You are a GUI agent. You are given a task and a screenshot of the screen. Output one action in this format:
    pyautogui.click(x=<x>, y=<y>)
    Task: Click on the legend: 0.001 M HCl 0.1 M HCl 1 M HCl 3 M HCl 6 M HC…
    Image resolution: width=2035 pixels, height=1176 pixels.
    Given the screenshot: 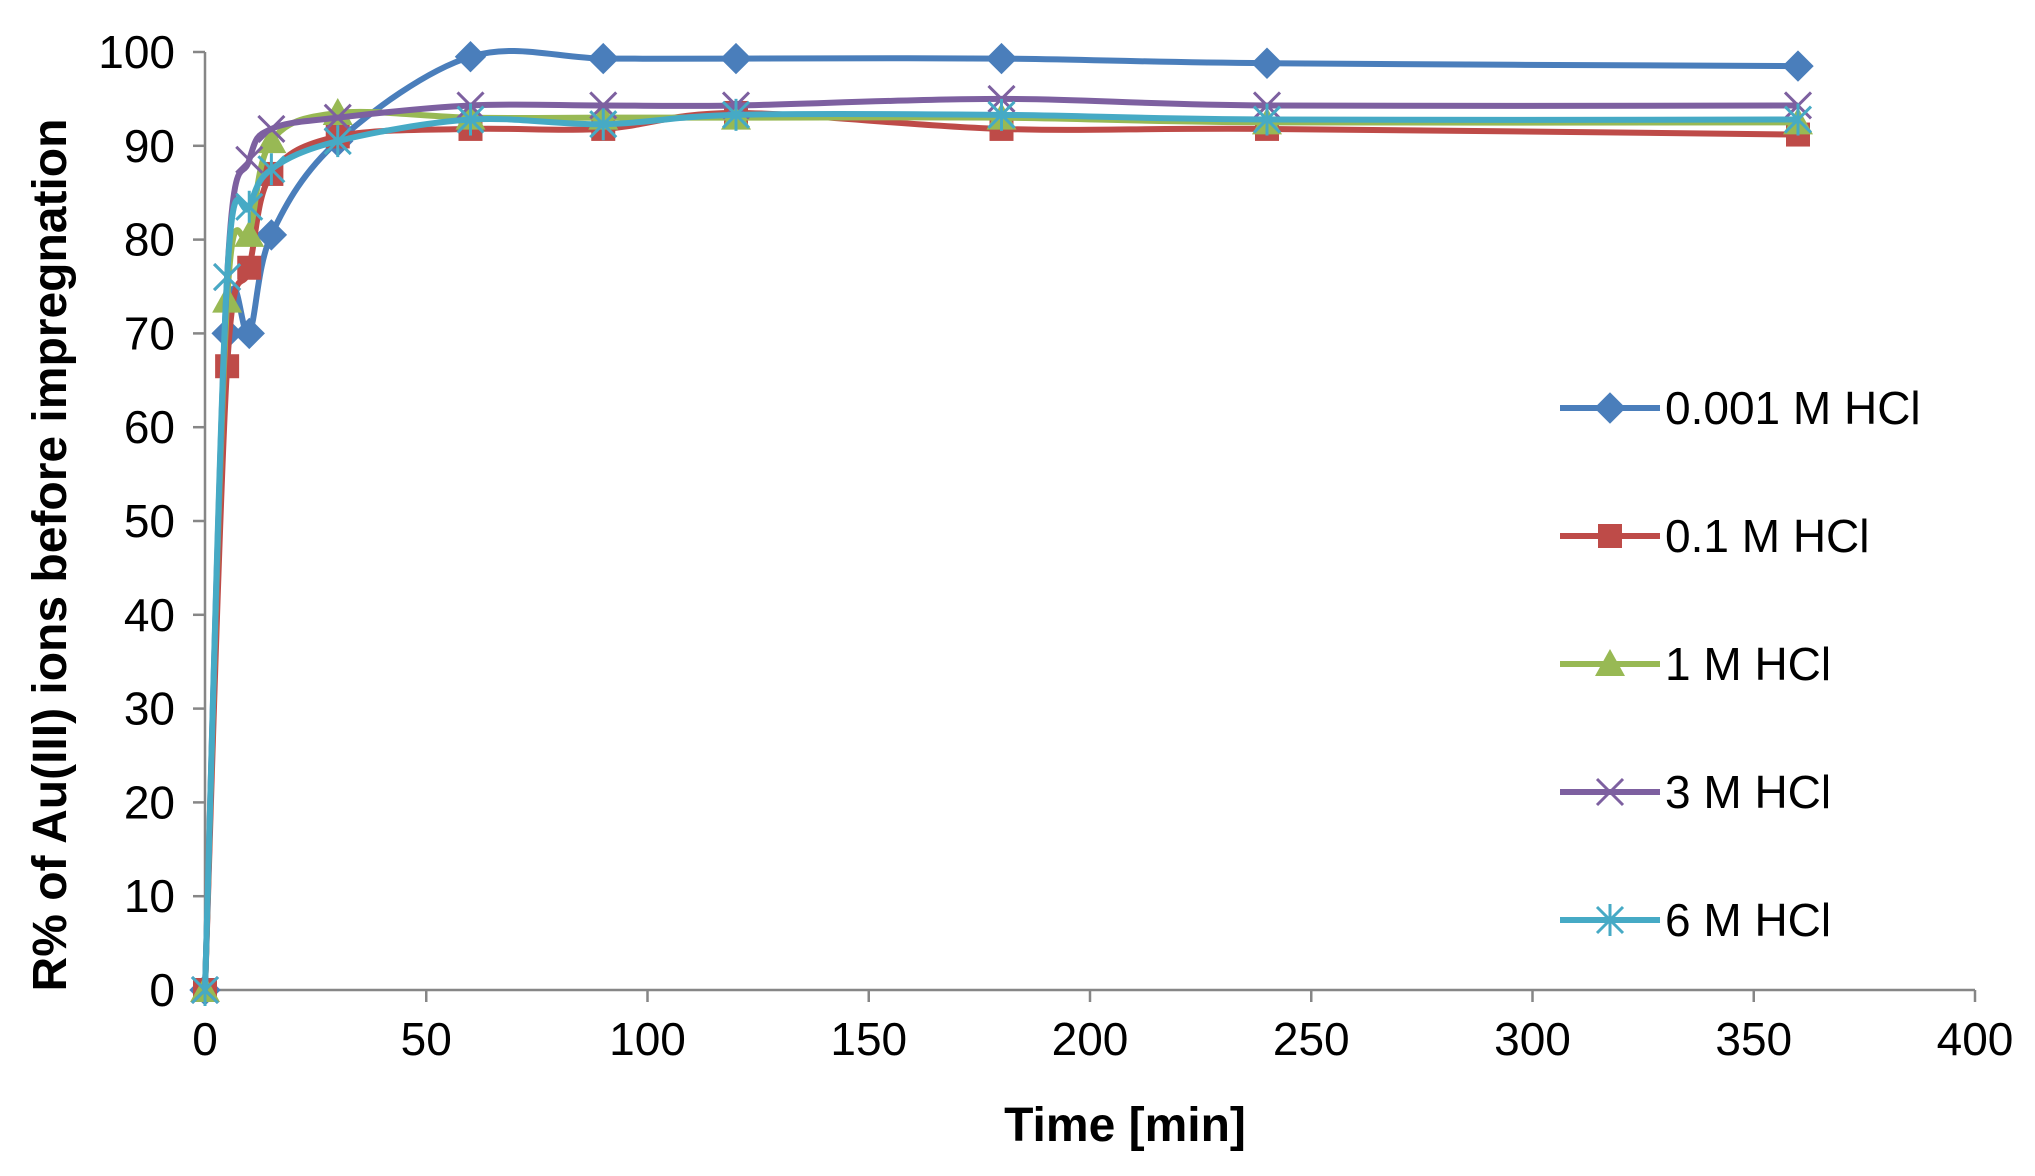 What is the action you would take?
    pyautogui.click(x=1740, y=664)
    